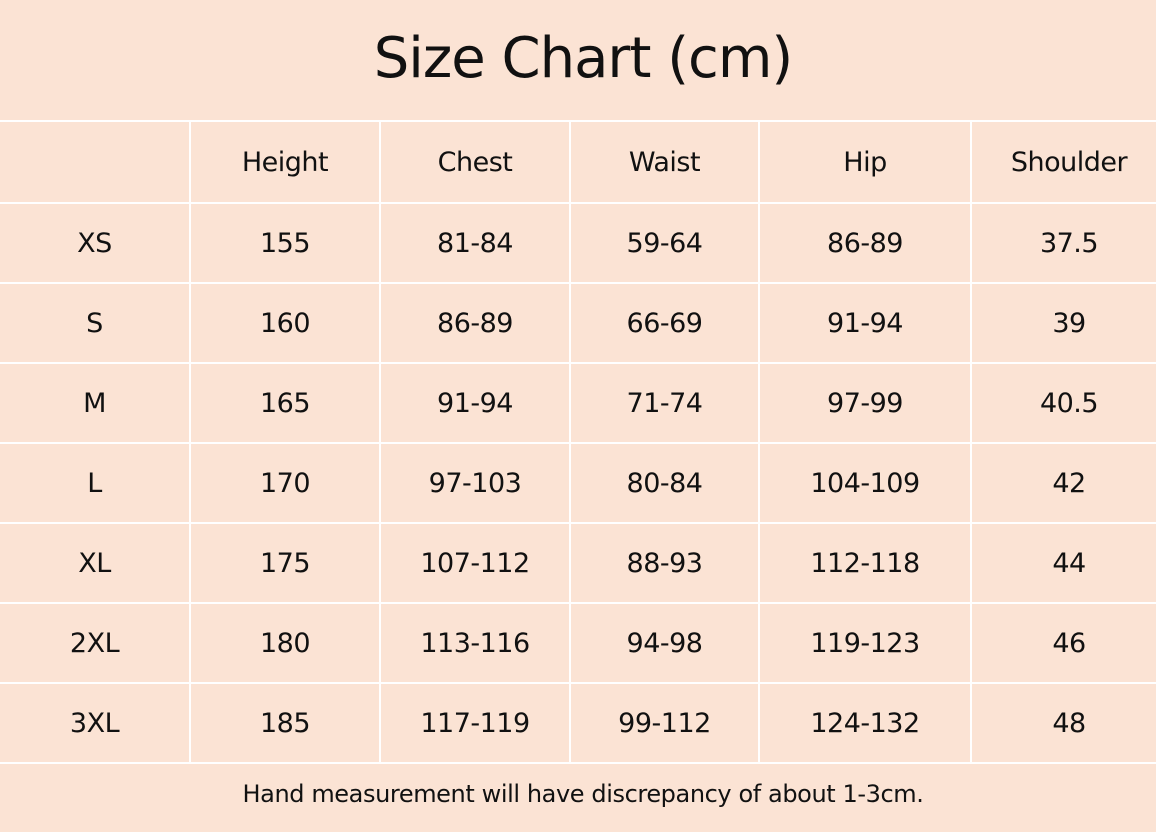 This screenshot has width=1156, height=832. Describe the element at coordinates (94, 403) in the screenshot. I see `size-label-cell: M` at that location.